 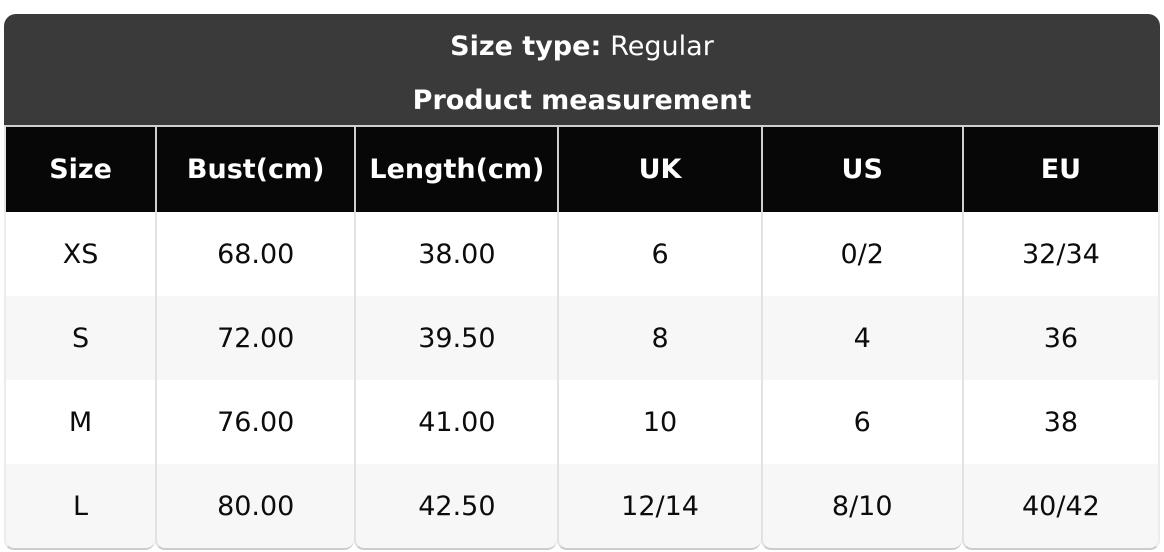 I want to click on table-cell: 40/42, so click(x=1060, y=507).